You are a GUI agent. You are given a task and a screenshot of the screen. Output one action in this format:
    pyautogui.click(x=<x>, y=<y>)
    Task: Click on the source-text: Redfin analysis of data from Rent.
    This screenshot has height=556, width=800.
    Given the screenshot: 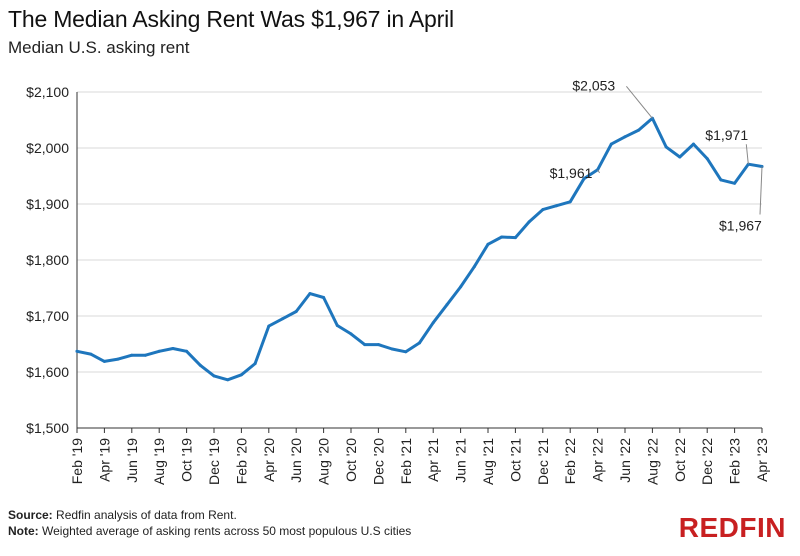 What is the action you would take?
    pyautogui.click(x=144, y=515)
    